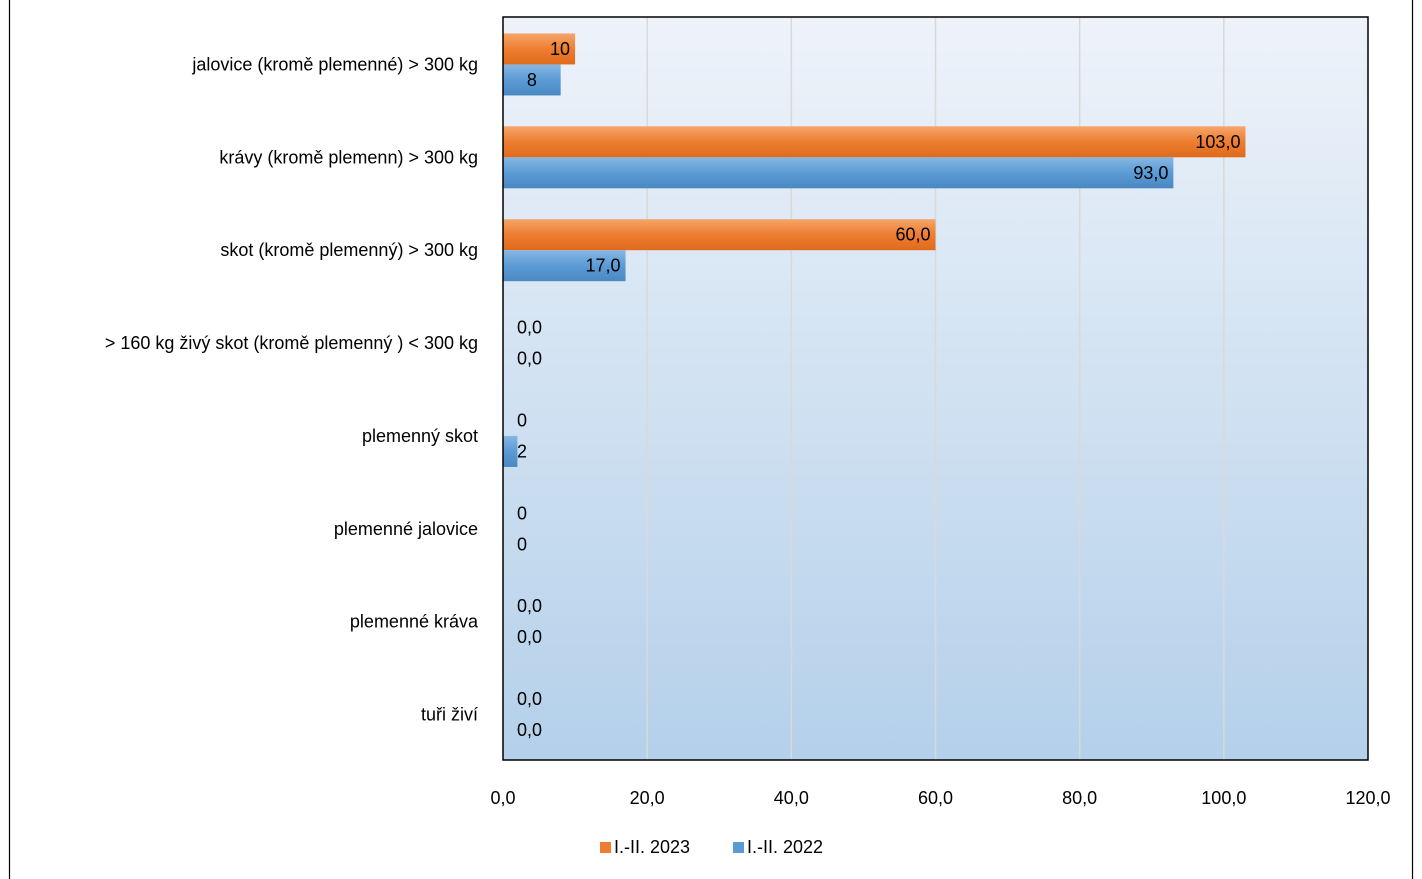 The image size is (1422, 879). I want to click on data-label: 17,0, so click(602, 266).